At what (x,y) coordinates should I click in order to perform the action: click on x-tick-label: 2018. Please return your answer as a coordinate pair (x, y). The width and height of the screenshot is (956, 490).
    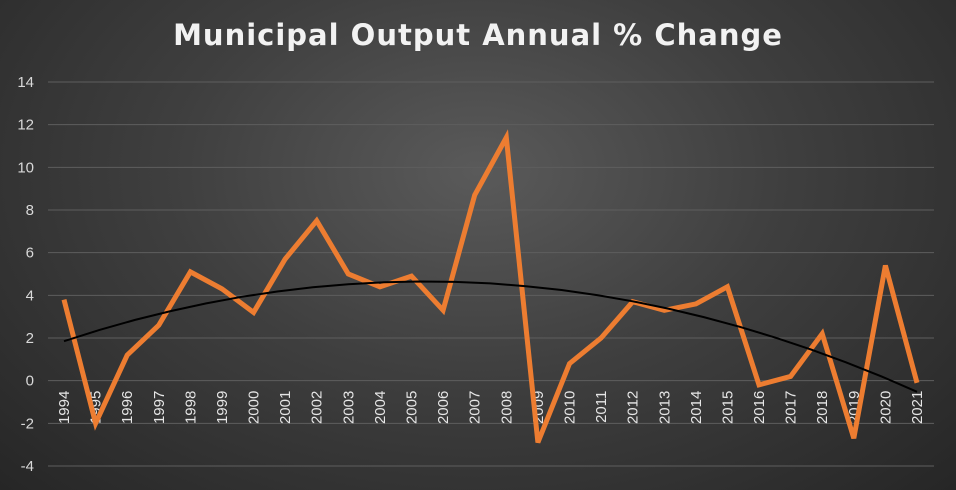
    Looking at the image, I should click on (822, 407).